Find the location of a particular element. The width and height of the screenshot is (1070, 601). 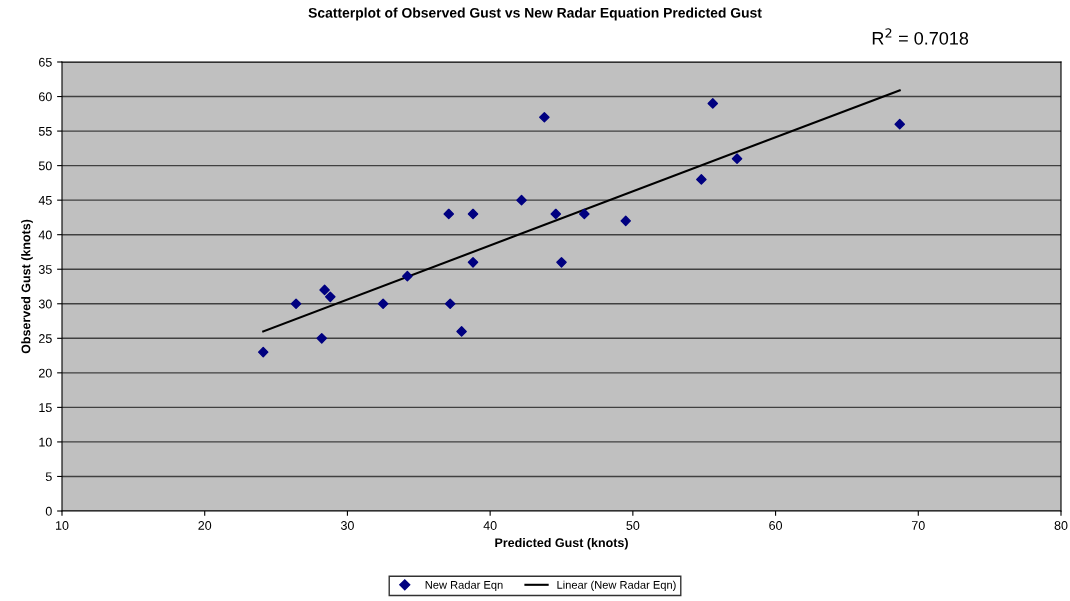

y-tick-label: 0 is located at coordinates (48, 511).